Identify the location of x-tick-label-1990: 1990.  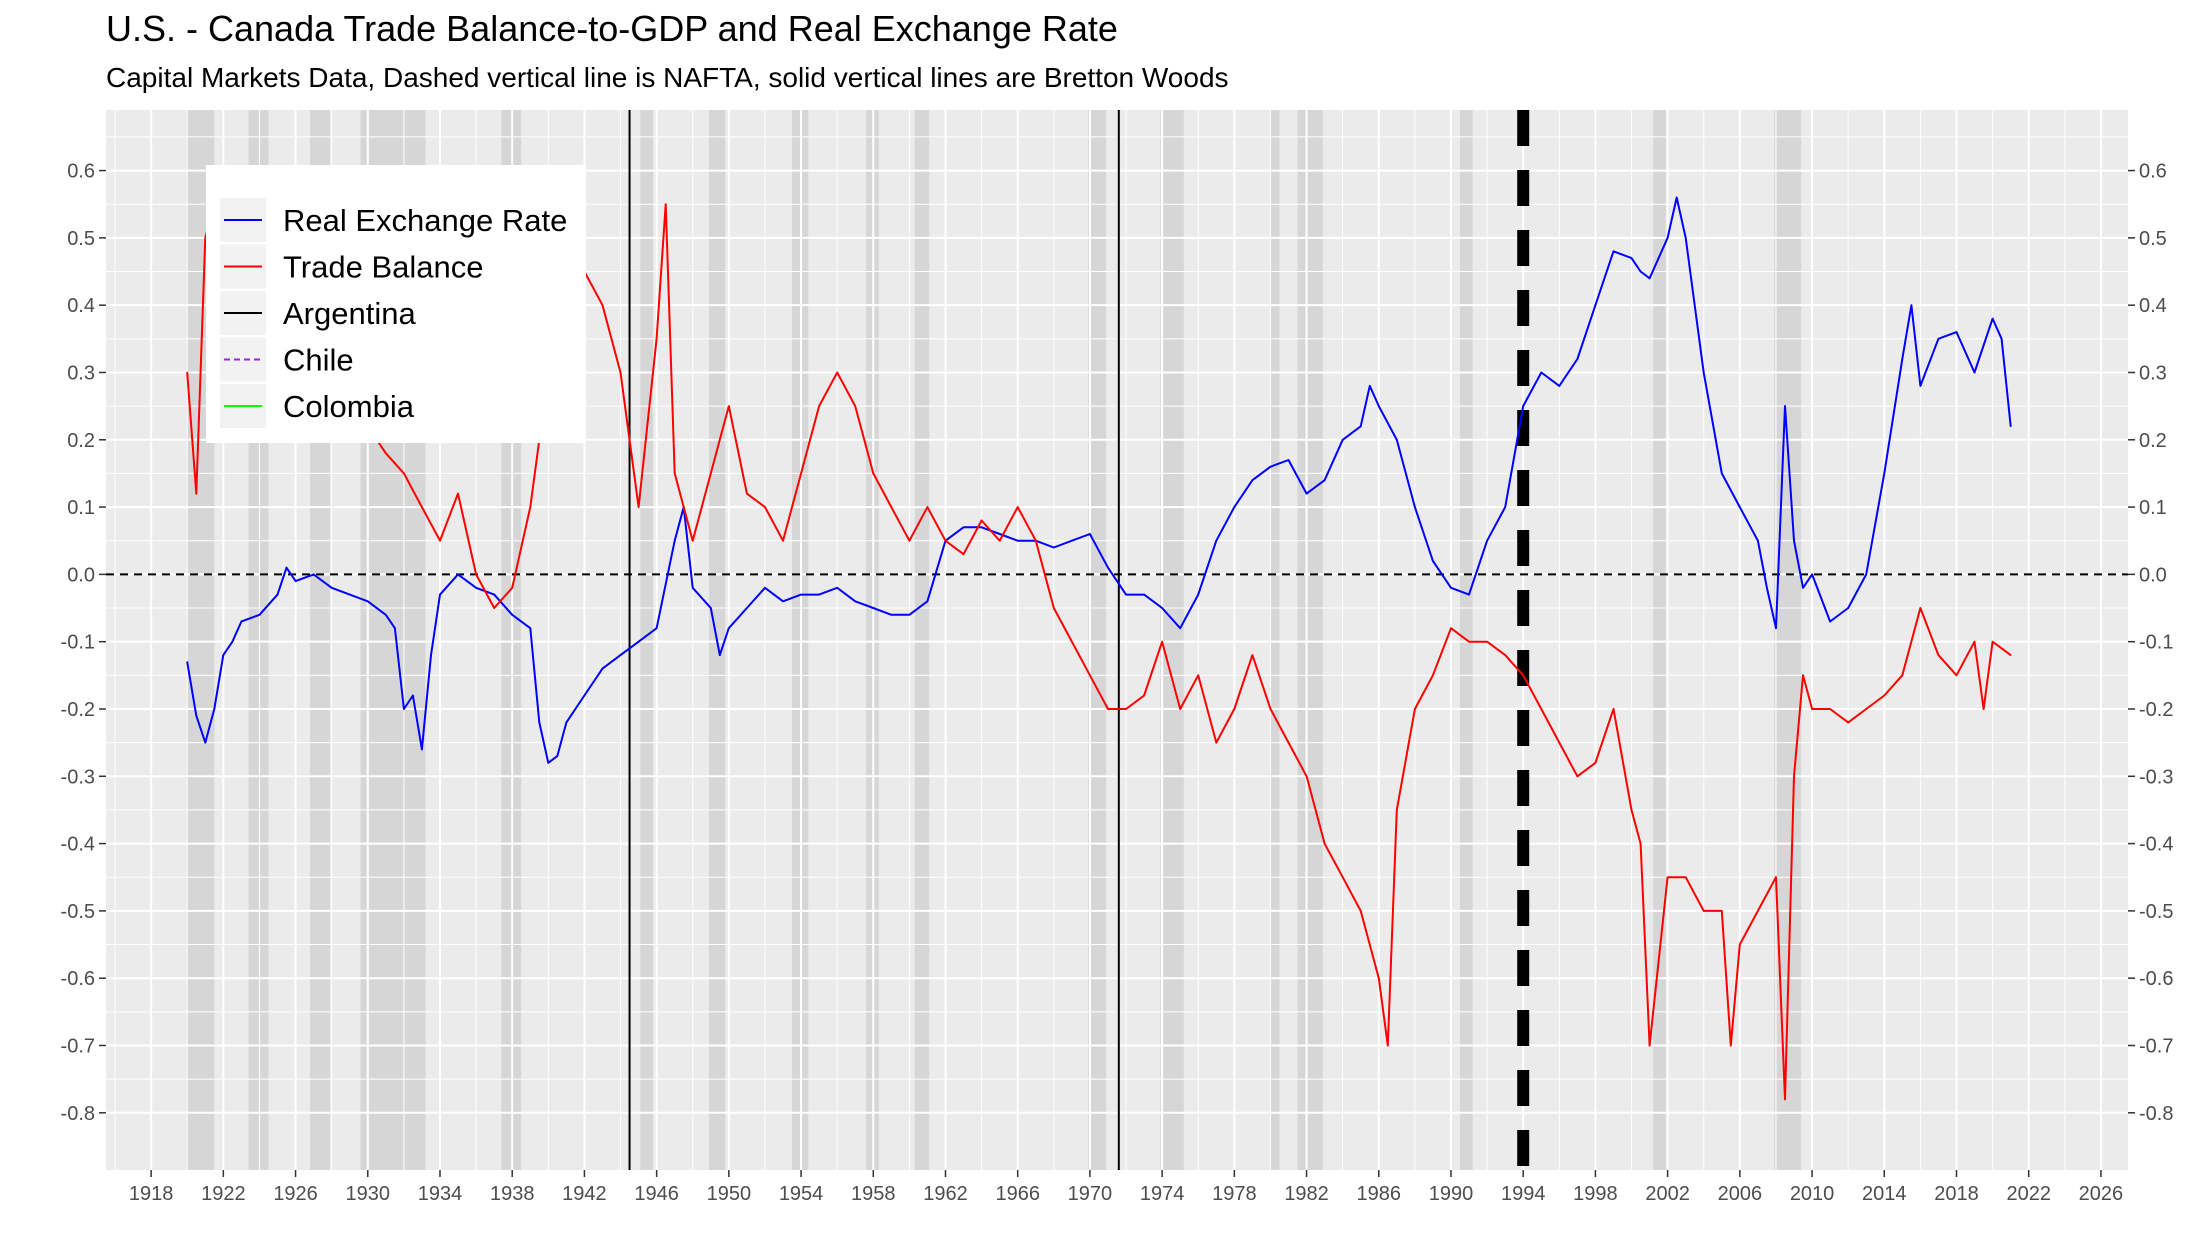
(1451, 1194).